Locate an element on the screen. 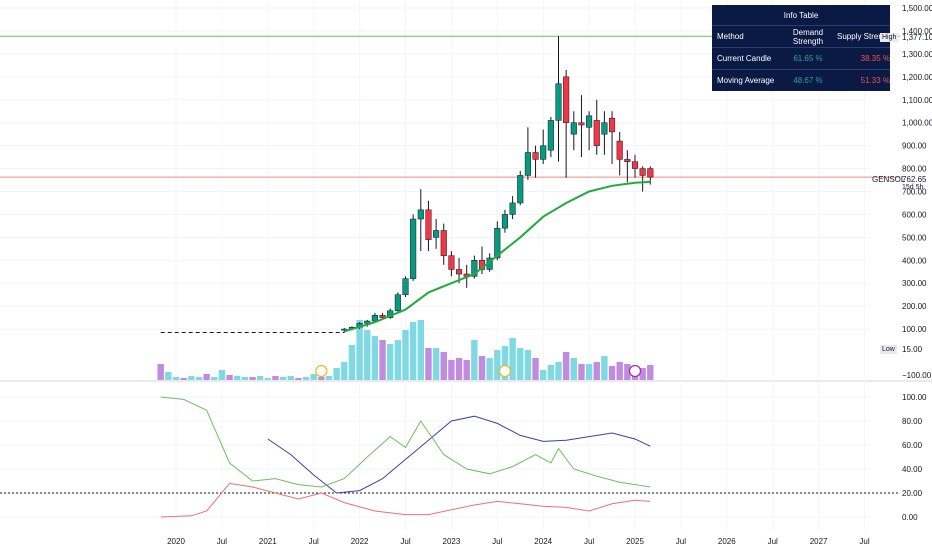 The image size is (932, 550). osc-line-green is located at coordinates (405, 442).